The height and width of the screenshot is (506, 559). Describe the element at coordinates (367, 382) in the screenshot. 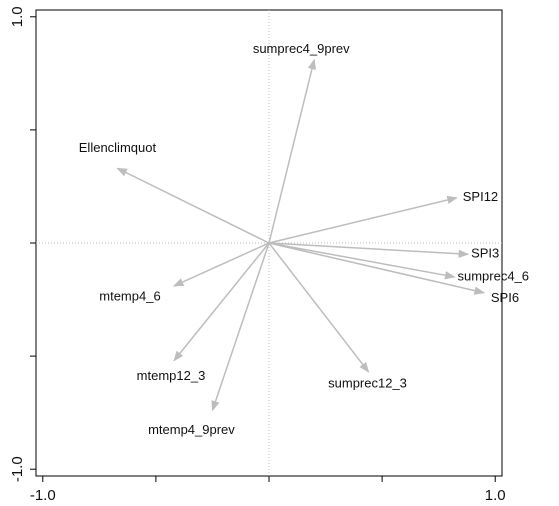

I see `vector-label: sumprec12_3` at that location.